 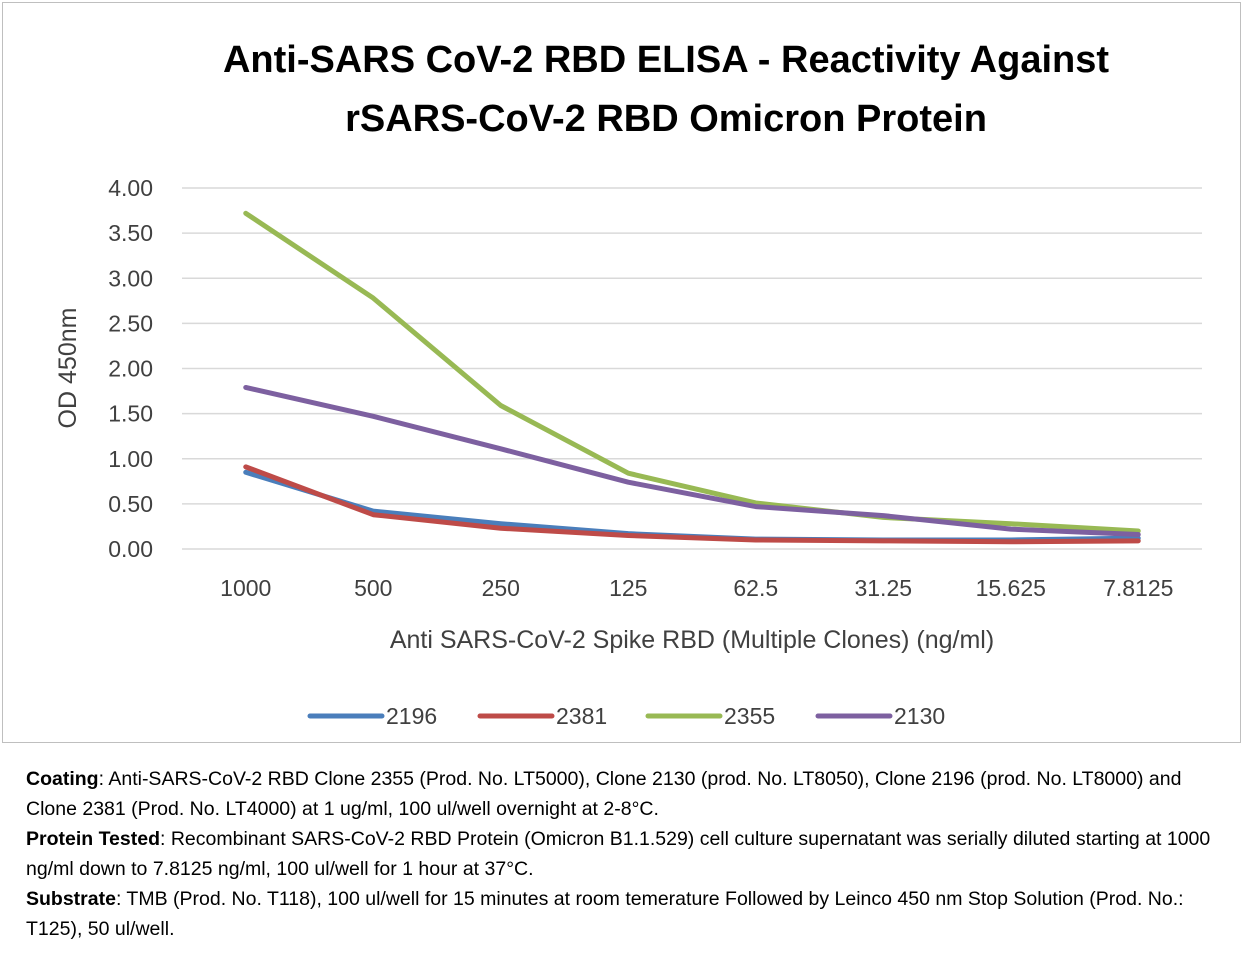 I want to click on y-tick-label: 2.00, so click(x=130, y=369).